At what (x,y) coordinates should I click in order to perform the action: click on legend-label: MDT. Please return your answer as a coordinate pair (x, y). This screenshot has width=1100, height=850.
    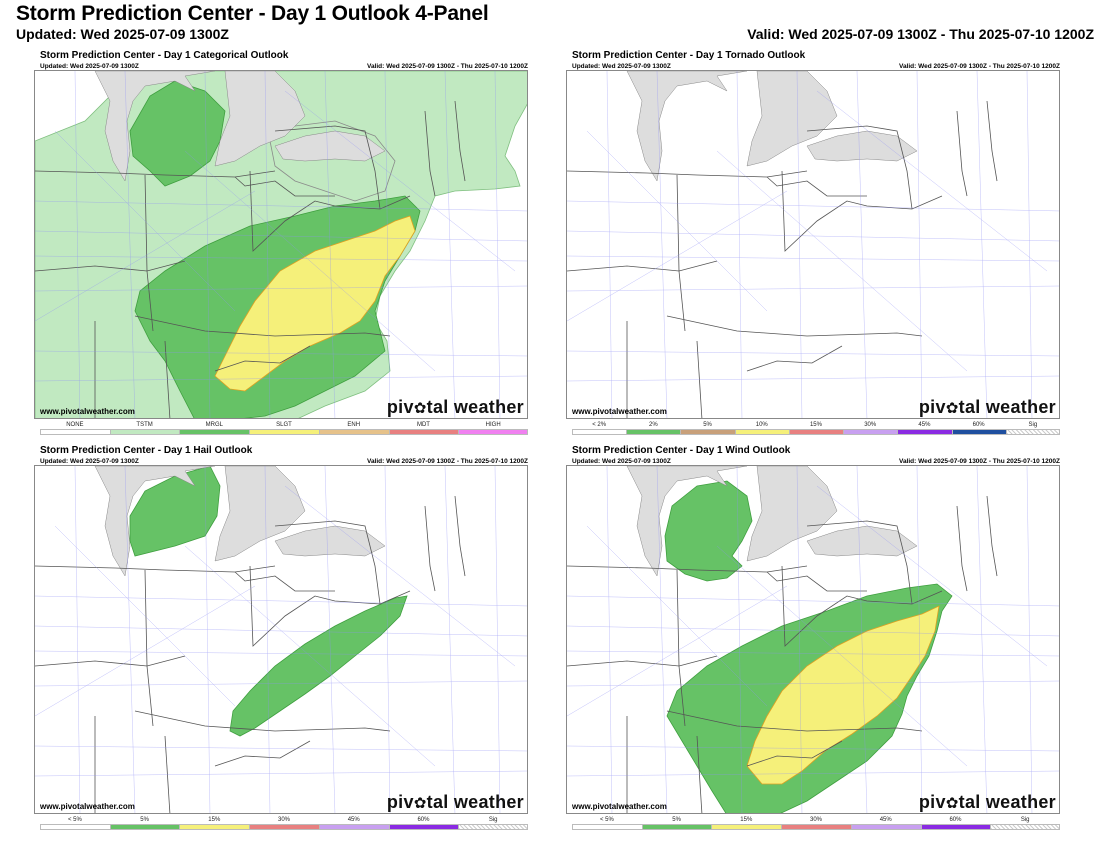
    Looking at the image, I should click on (423, 425).